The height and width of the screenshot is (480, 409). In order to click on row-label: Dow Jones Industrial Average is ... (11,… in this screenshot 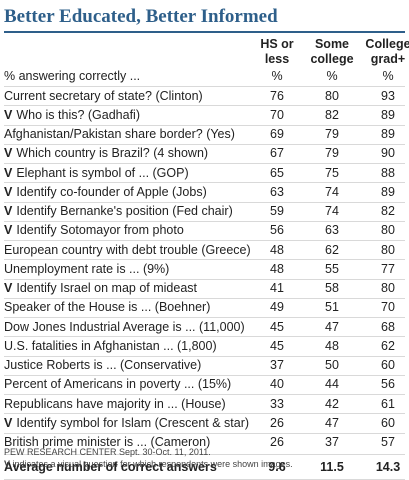, I will do `click(124, 327)`.